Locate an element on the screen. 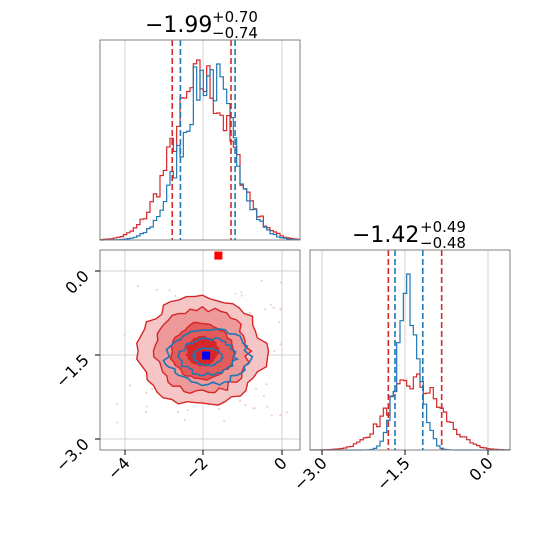 This screenshot has height=550, width=550. joint-markers is located at coordinates (212, 305).